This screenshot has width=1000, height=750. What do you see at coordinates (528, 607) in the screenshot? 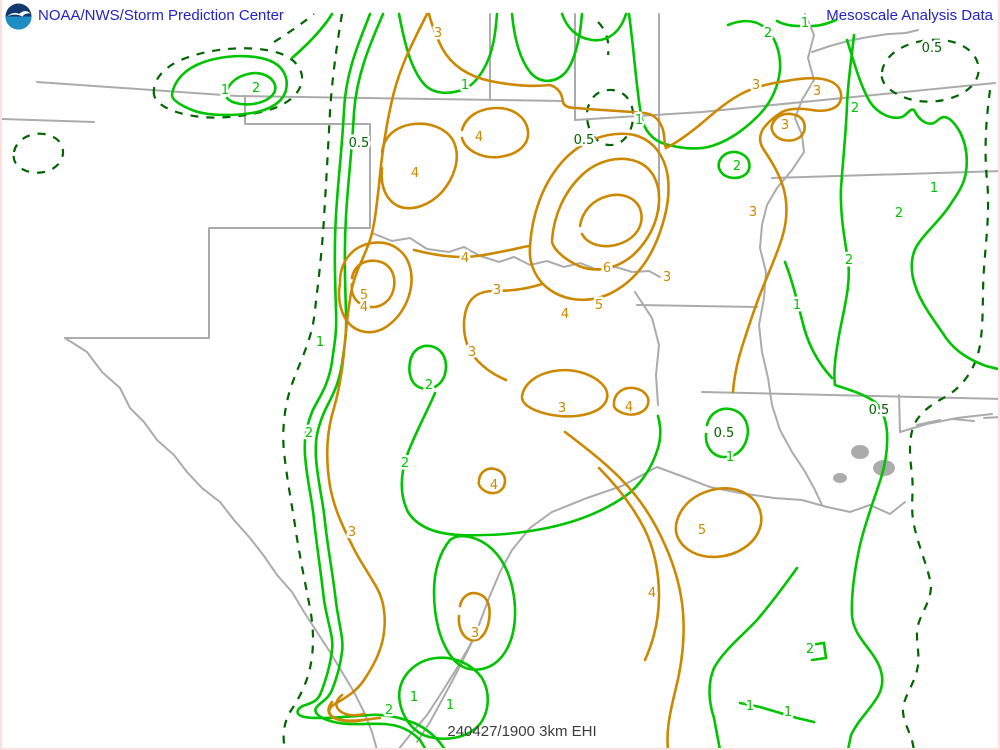
I see `texas-coastline` at bounding box center [528, 607].